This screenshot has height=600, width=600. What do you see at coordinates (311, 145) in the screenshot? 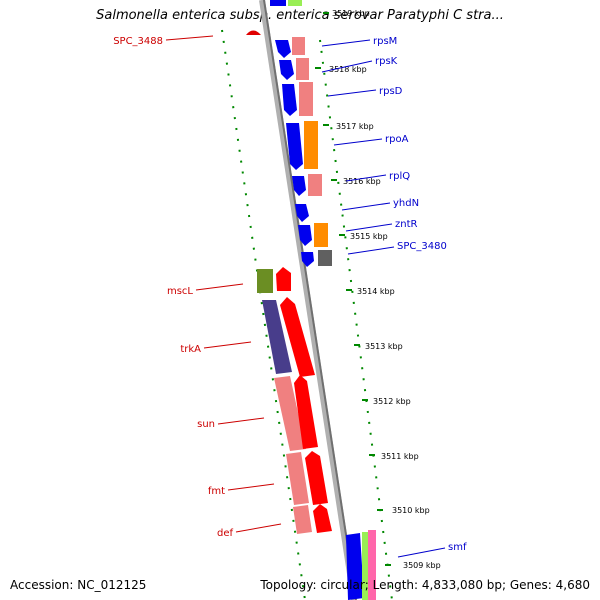
I see `rna-rpoA` at bounding box center [311, 145].